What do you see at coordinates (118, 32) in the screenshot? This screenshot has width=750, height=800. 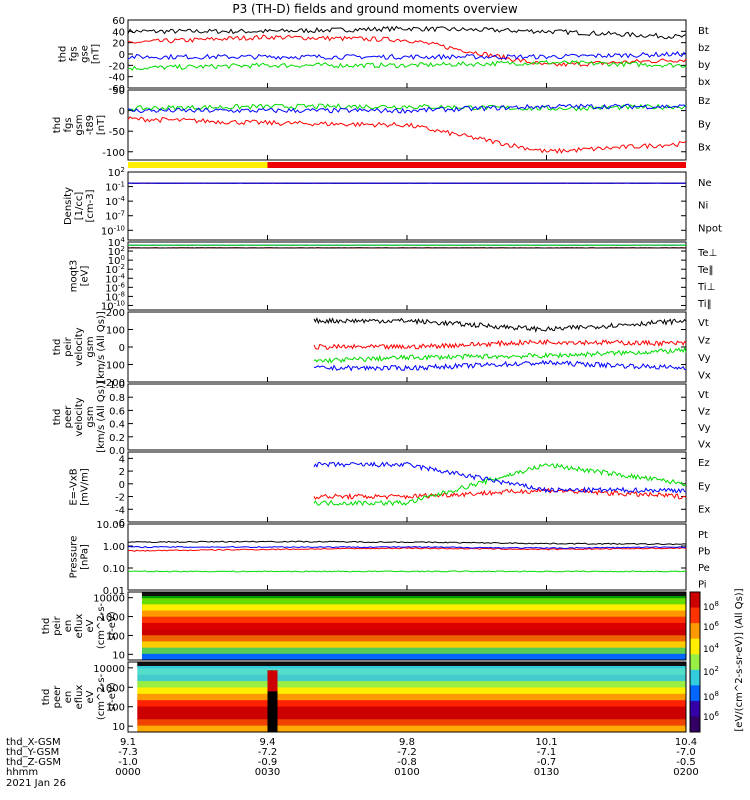 I see `ytick-label: 40` at bounding box center [118, 32].